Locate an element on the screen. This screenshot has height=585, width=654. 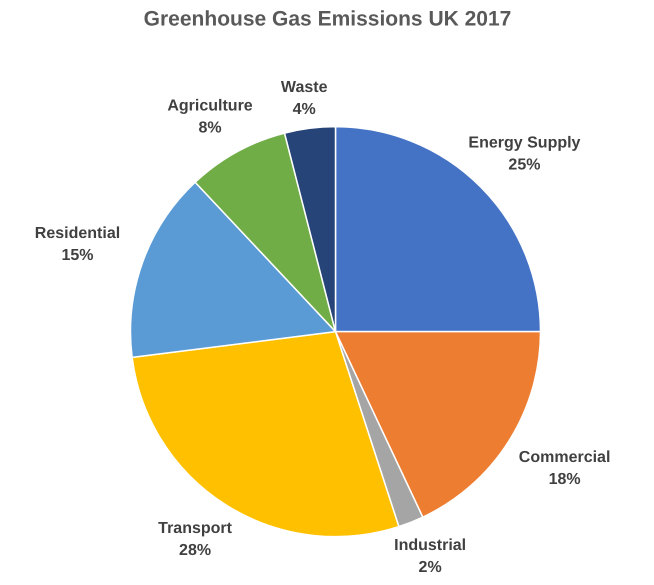
slice-label: Commercial is located at coordinates (564, 457).